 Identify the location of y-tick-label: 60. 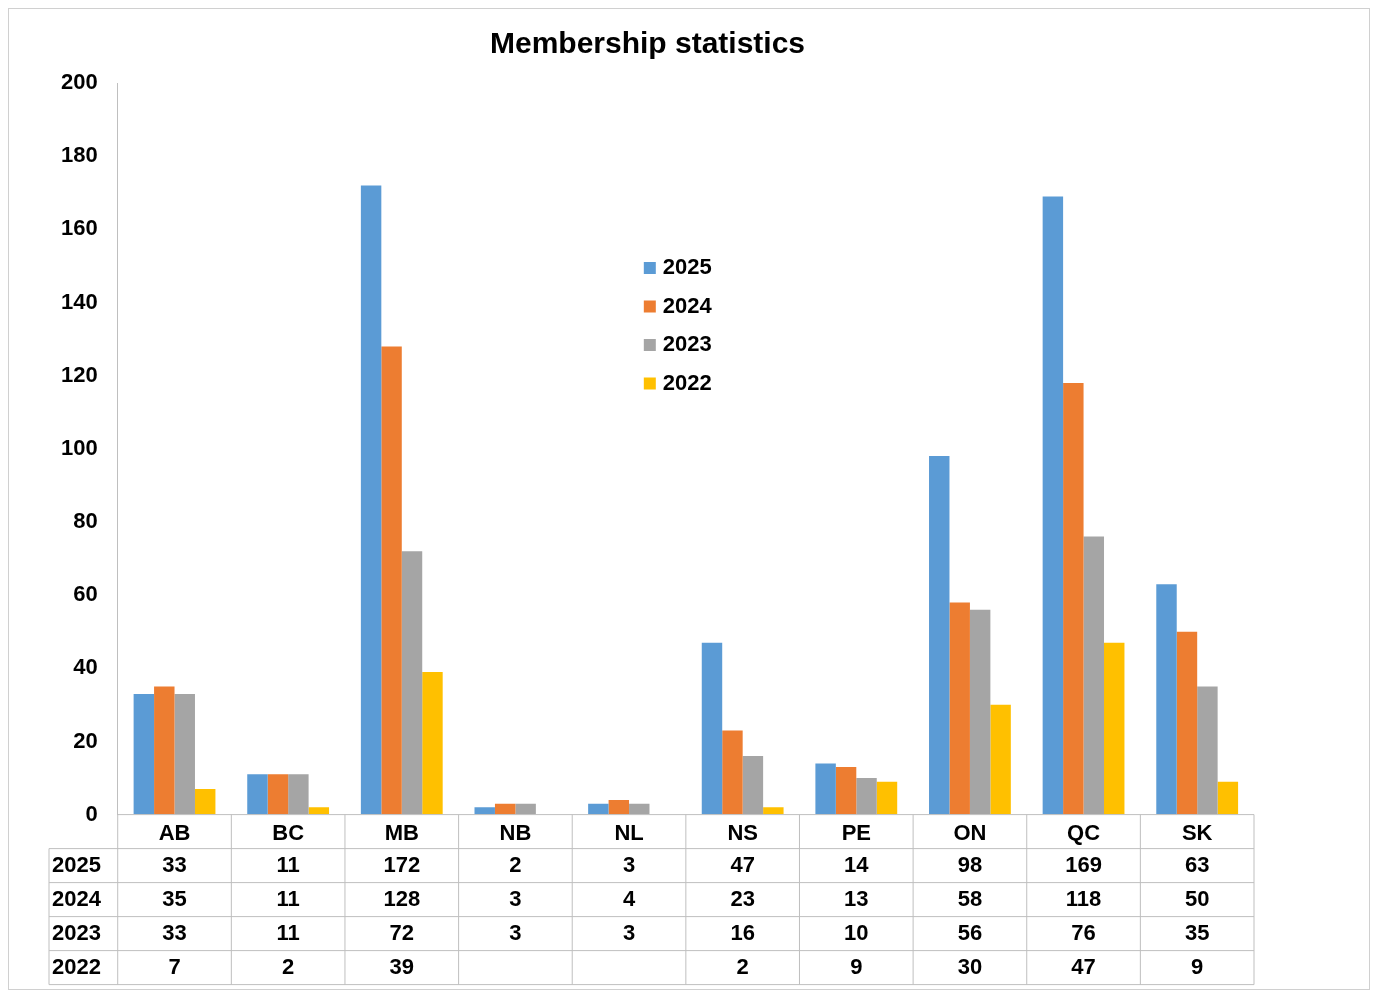
(85, 594).